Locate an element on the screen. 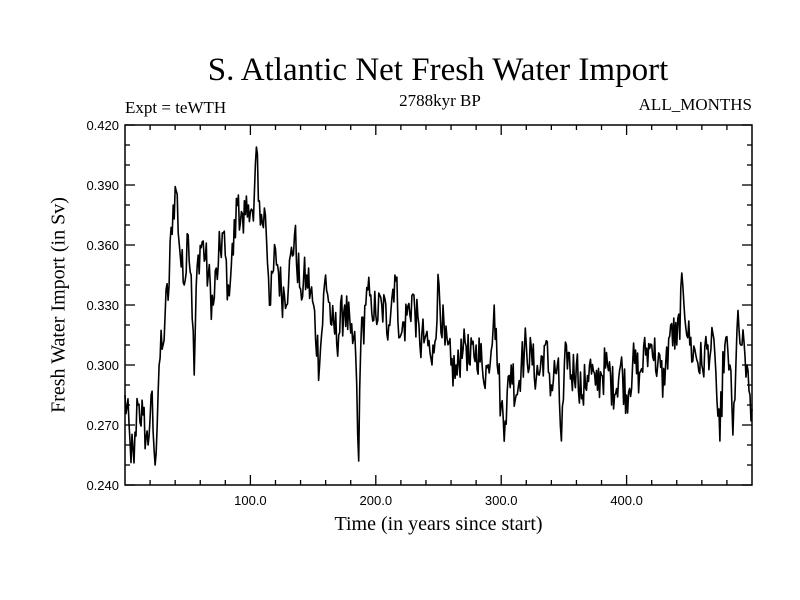 Image resolution: width=800 pixels, height=600 pixels. y-tick-label: 0.390 is located at coordinates (102, 185).